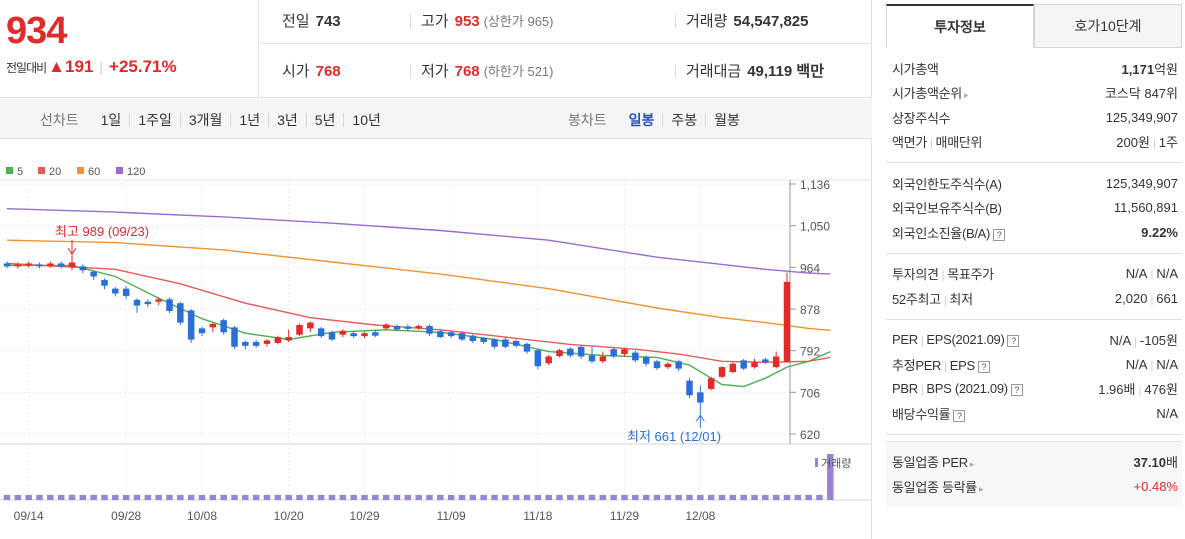 The image size is (1185, 539). Describe the element at coordinates (741, 20) in the screenshot. I see `volume: 거래량 54,547,825` at that location.